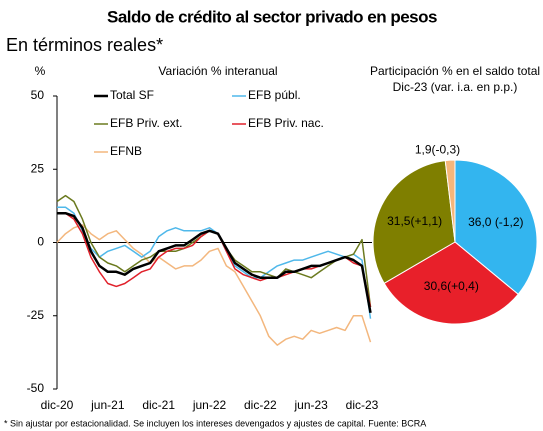 This screenshot has height=431, width=543. What do you see at coordinates (158, 405) in the screenshot?
I see `x-tick-label: dic-21` at bounding box center [158, 405].